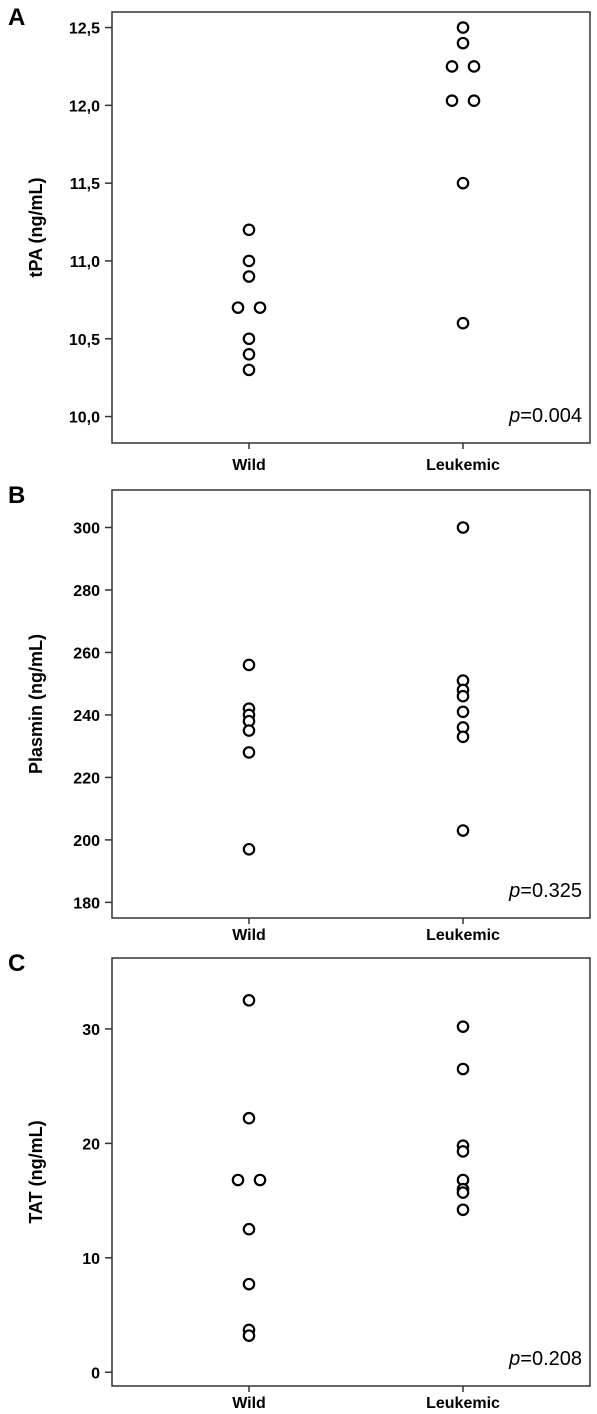  Describe the element at coordinates (545, 1359) in the screenshot. I see `p-value-annotation: p=0.208` at that location.